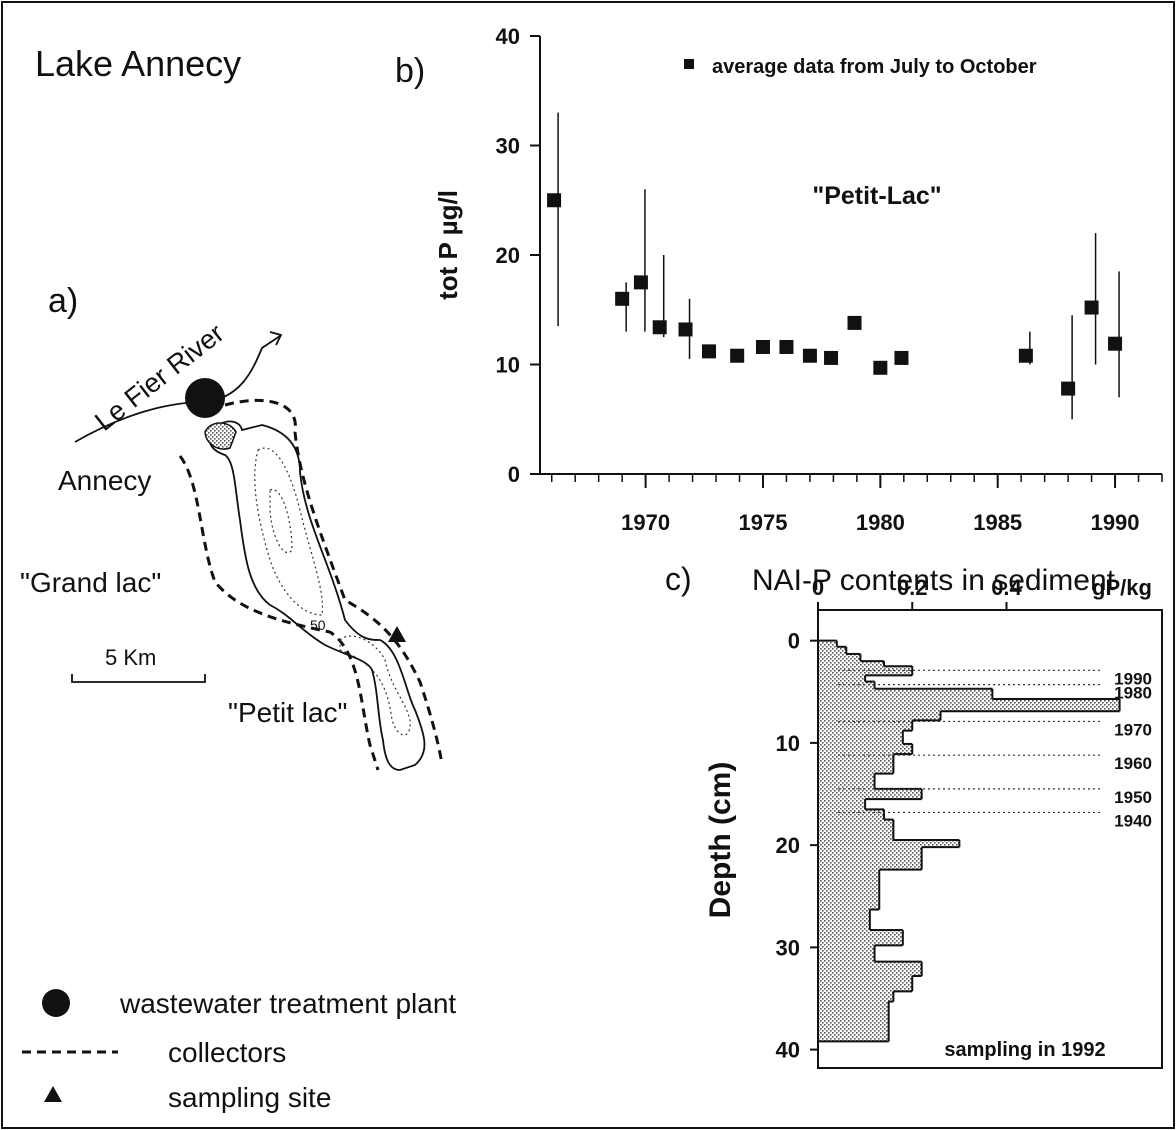  What do you see at coordinates (1133, 797) in the screenshot?
I see `date-label: 1950` at bounding box center [1133, 797].